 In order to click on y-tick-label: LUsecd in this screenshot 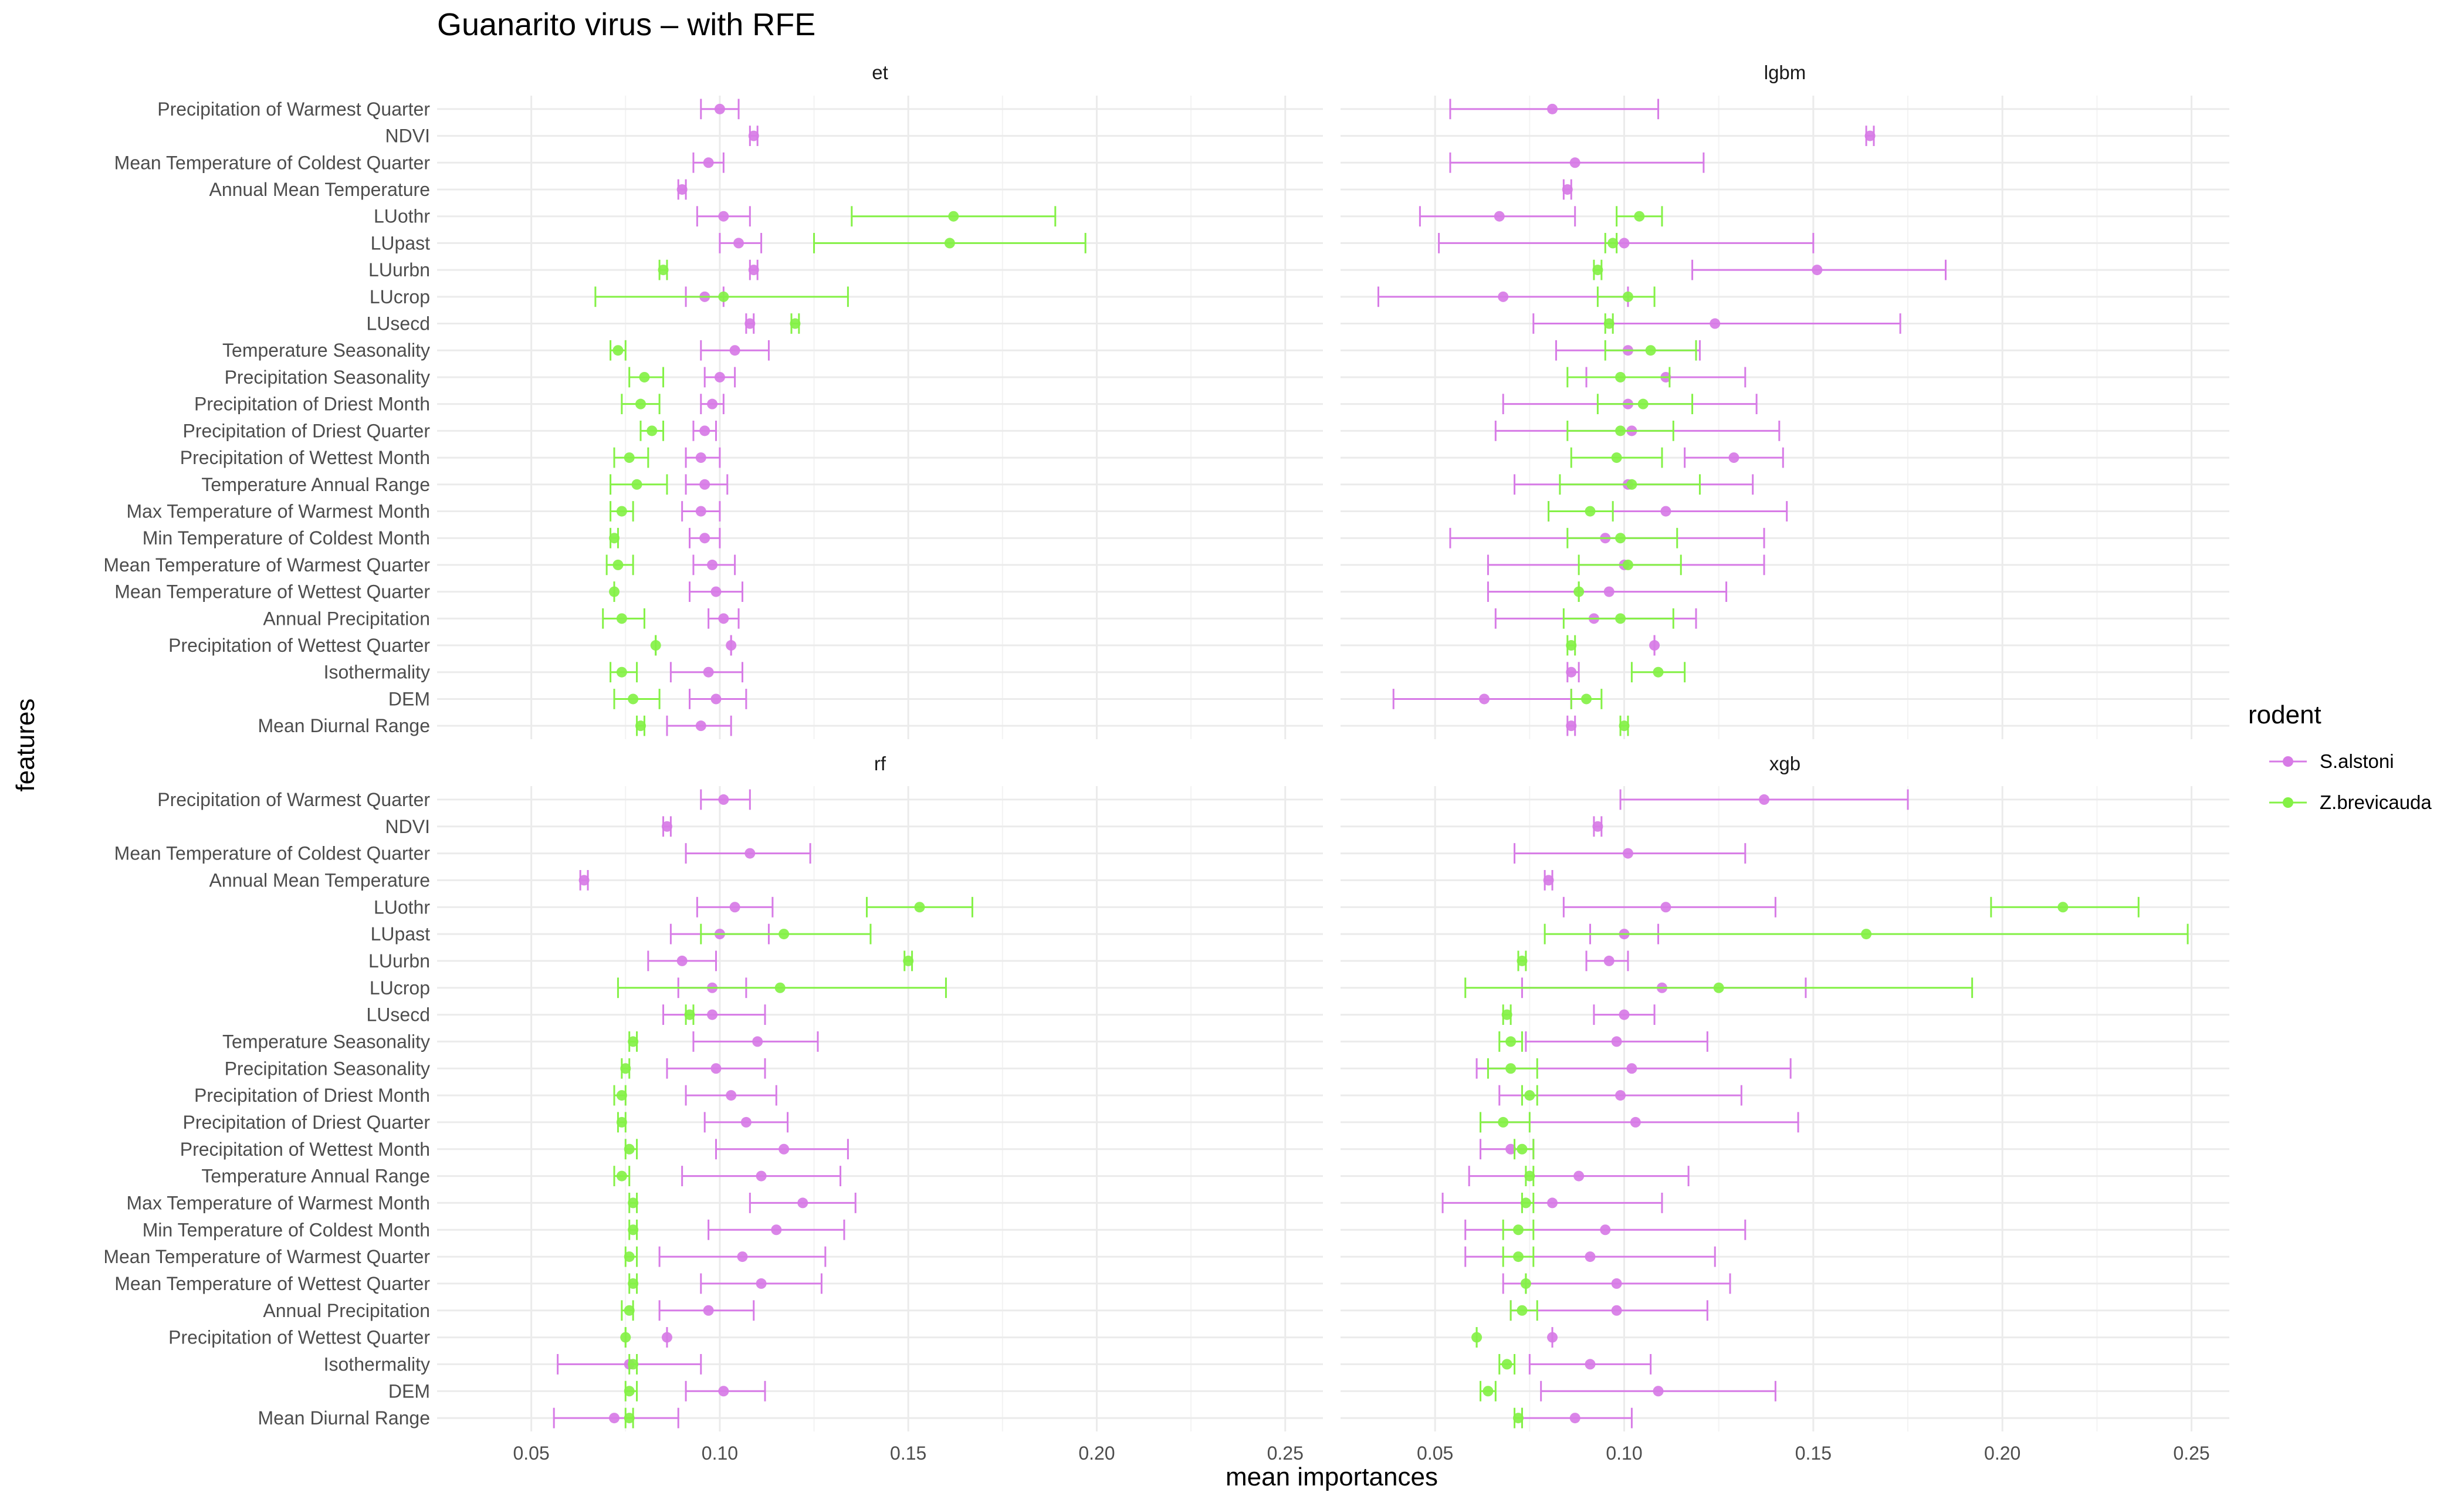, I will do `click(399, 323)`.